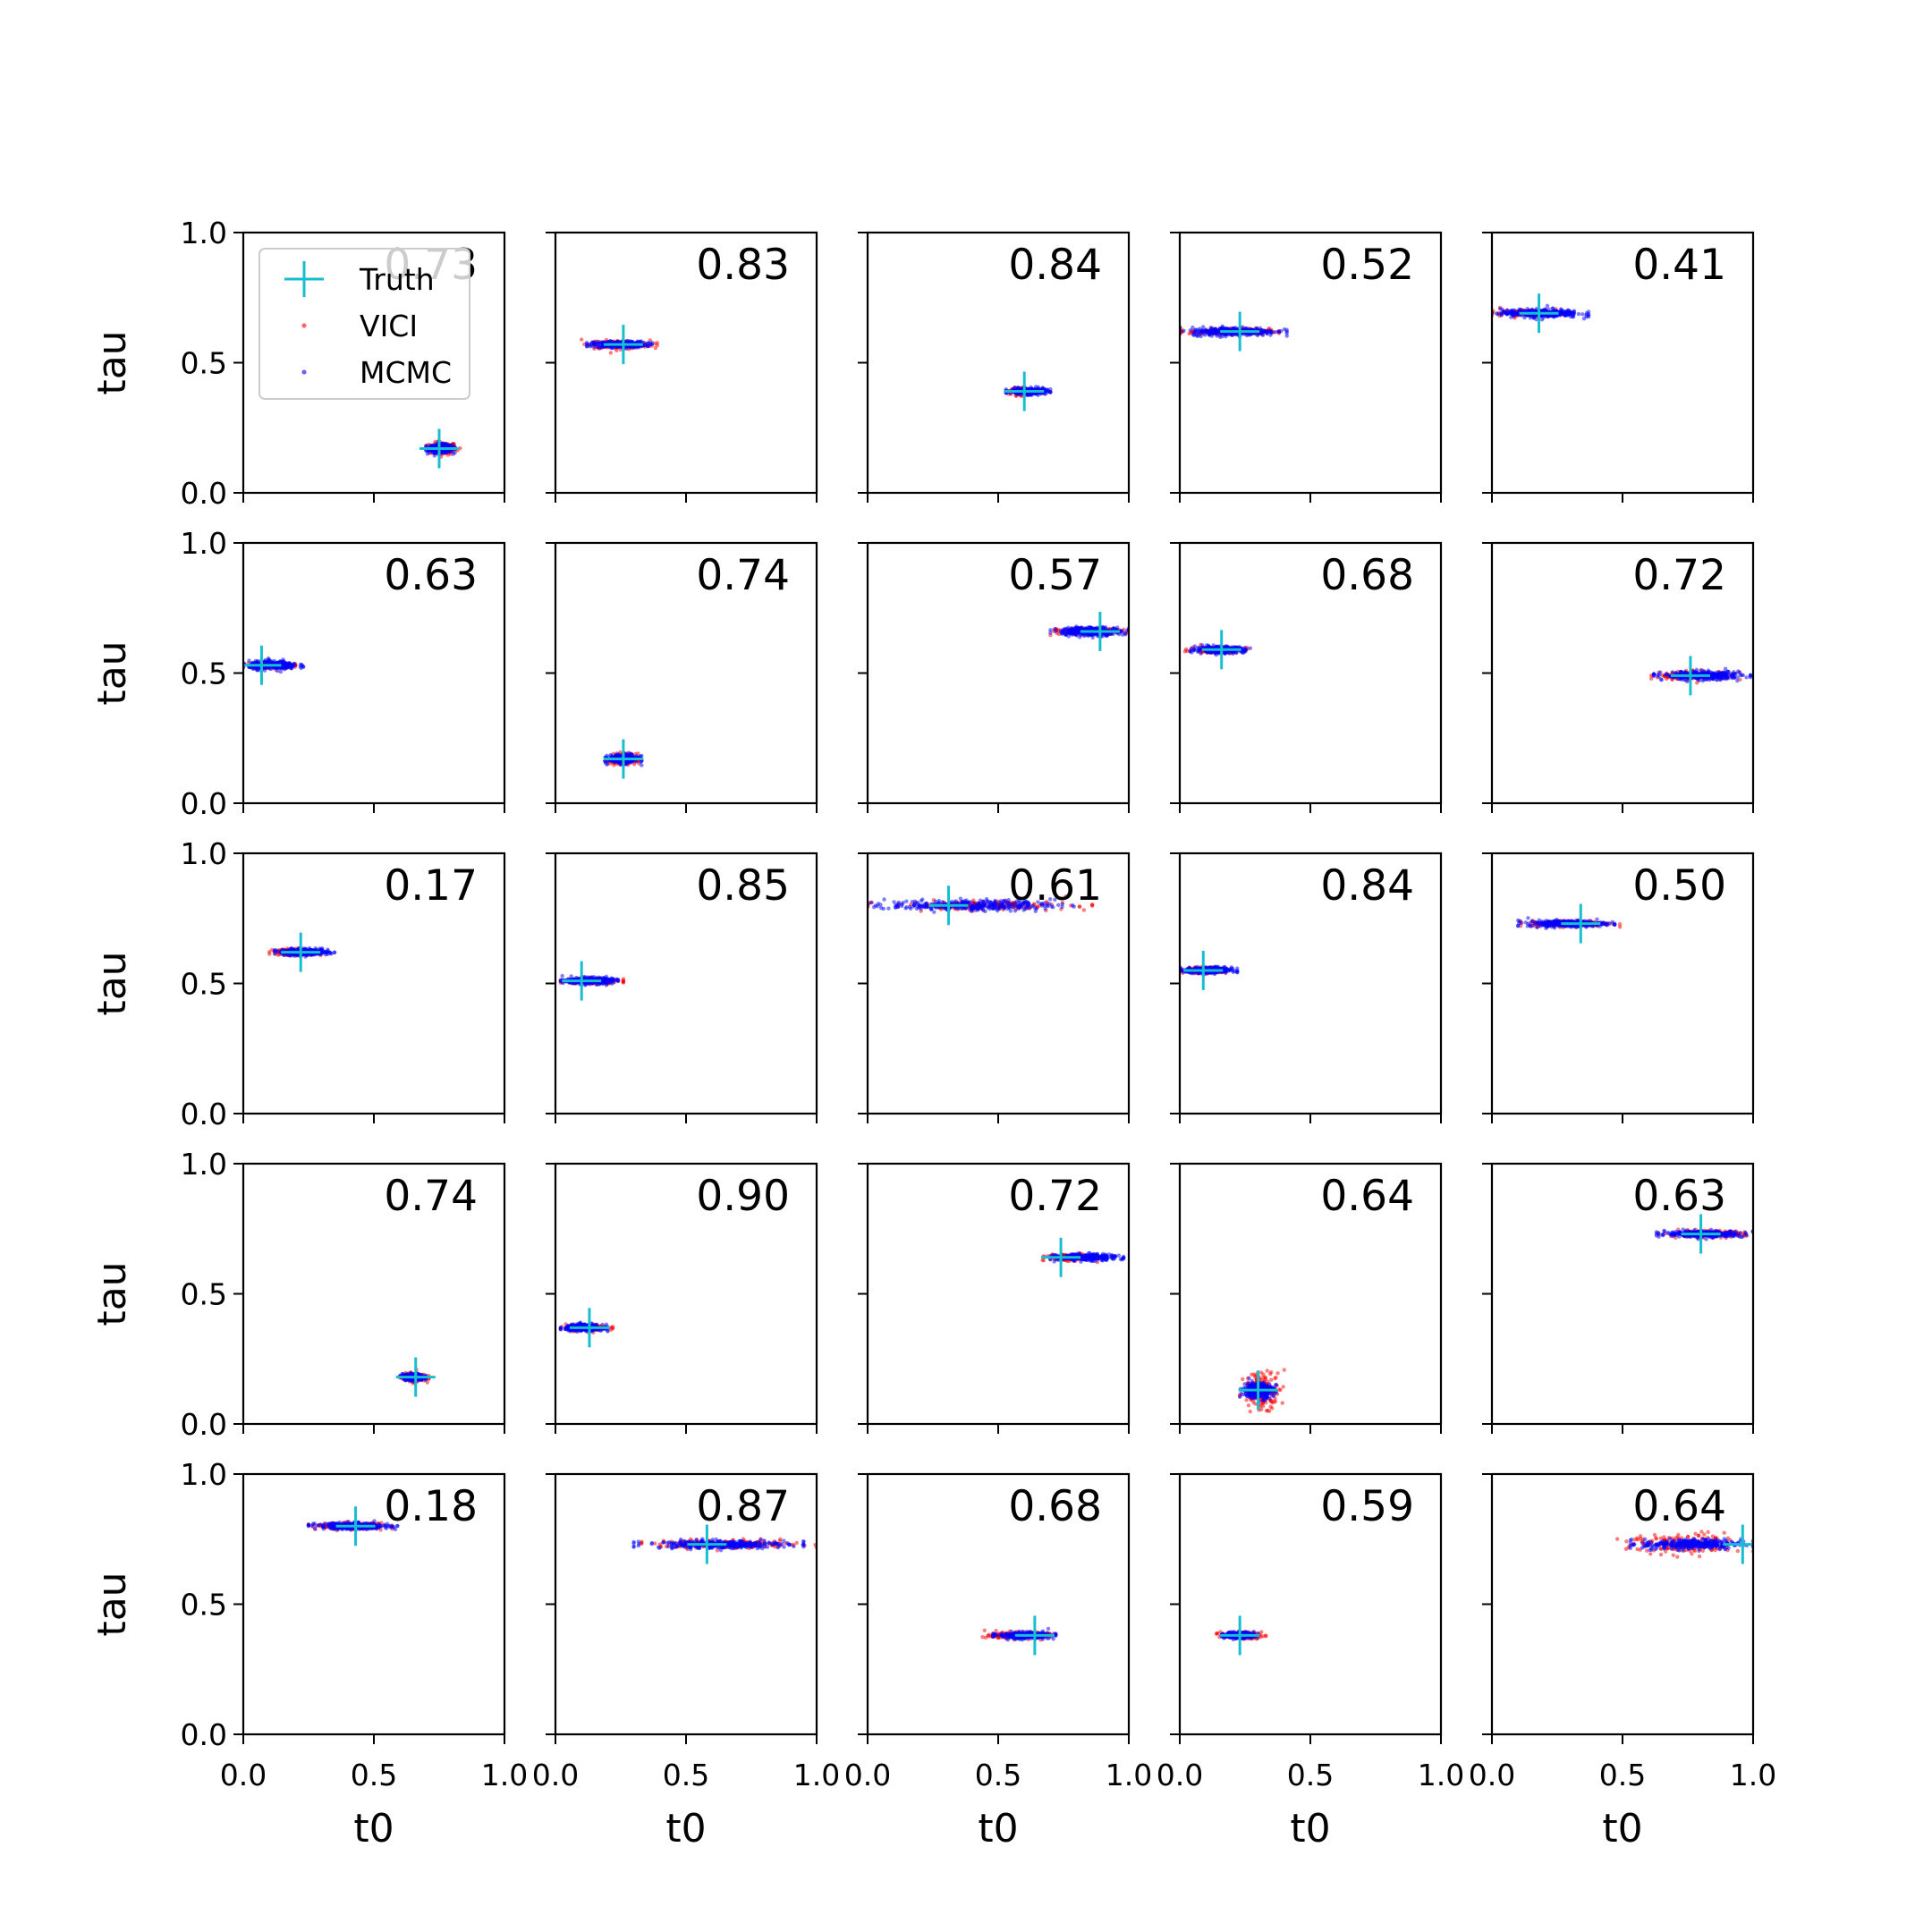 This screenshot has width=1932, height=1932. Describe the element at coordinates (112, 672) in the screenshot. I see `y-axis-label: tau` at that location.